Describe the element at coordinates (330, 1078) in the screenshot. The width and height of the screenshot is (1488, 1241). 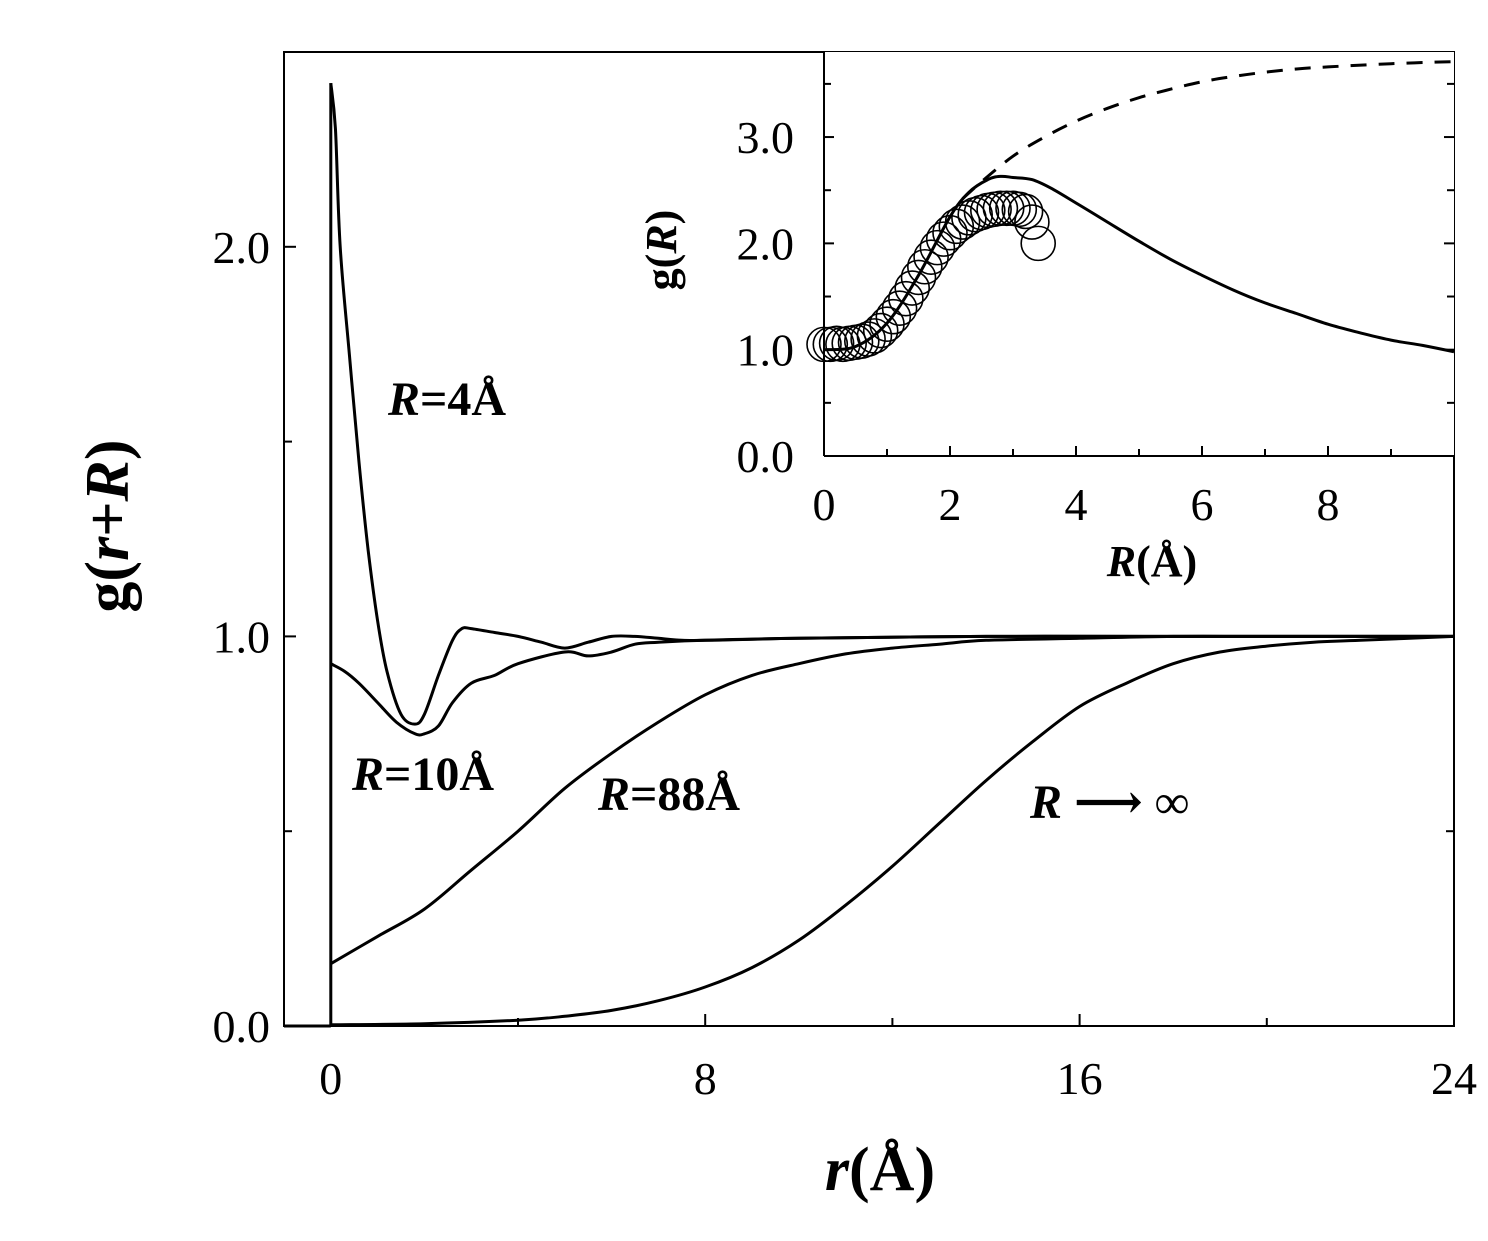
I see `main-x-tick-label: 0` at that location.